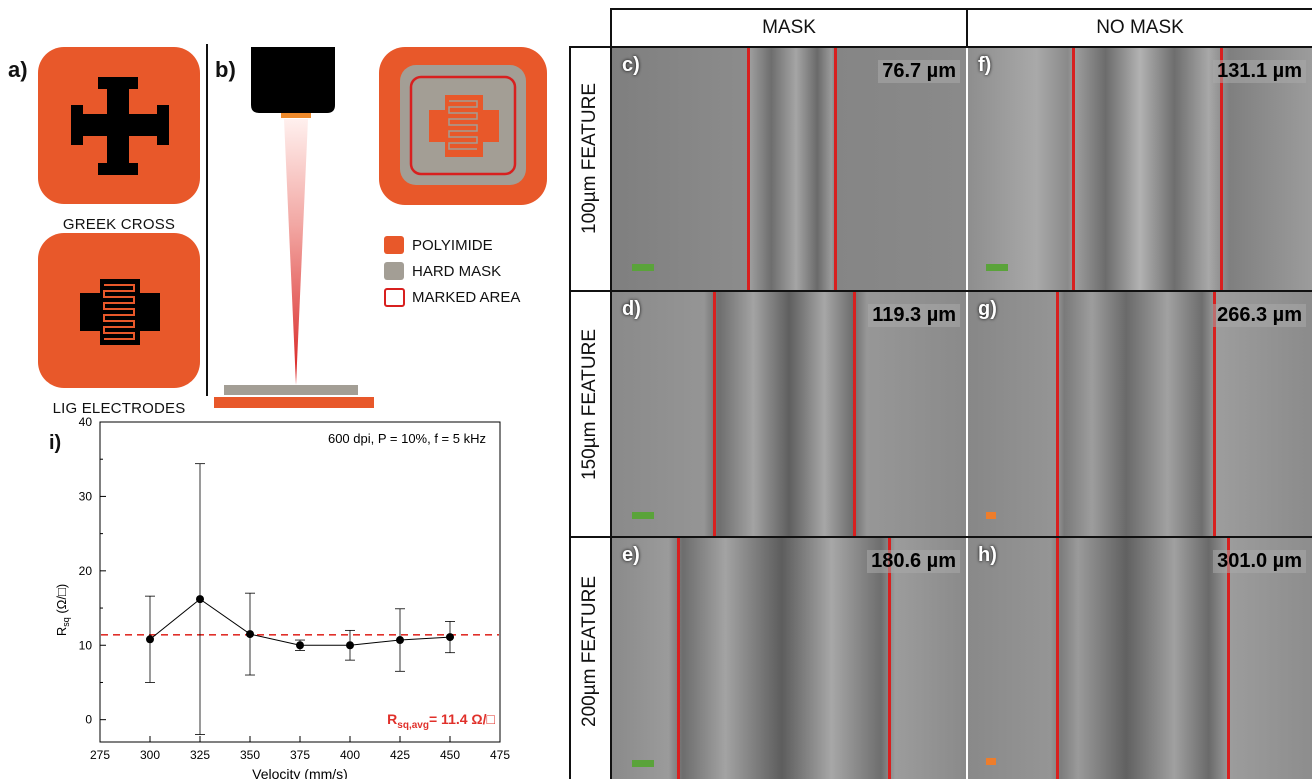 This screenshot has width=1312, height=779. Describe the element at coordinates (643, 763) in the screenshot. I see `scale-bar-e` at that location.